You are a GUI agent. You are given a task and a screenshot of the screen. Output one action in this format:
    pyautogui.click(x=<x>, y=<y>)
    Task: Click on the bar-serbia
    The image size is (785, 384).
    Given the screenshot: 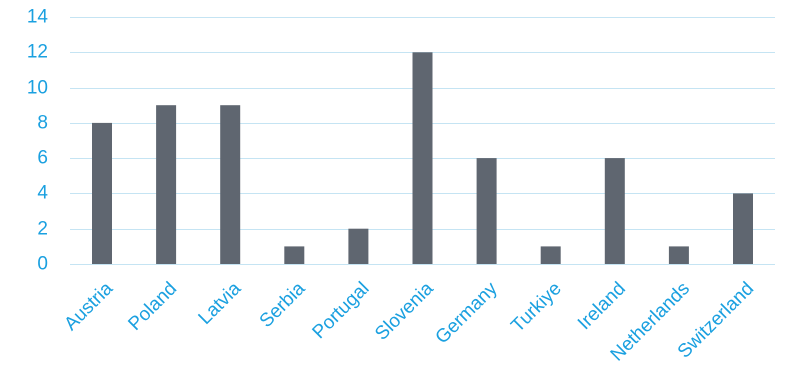 What is the action you would take?
    pyautogui.click(x=294, y=255)
    